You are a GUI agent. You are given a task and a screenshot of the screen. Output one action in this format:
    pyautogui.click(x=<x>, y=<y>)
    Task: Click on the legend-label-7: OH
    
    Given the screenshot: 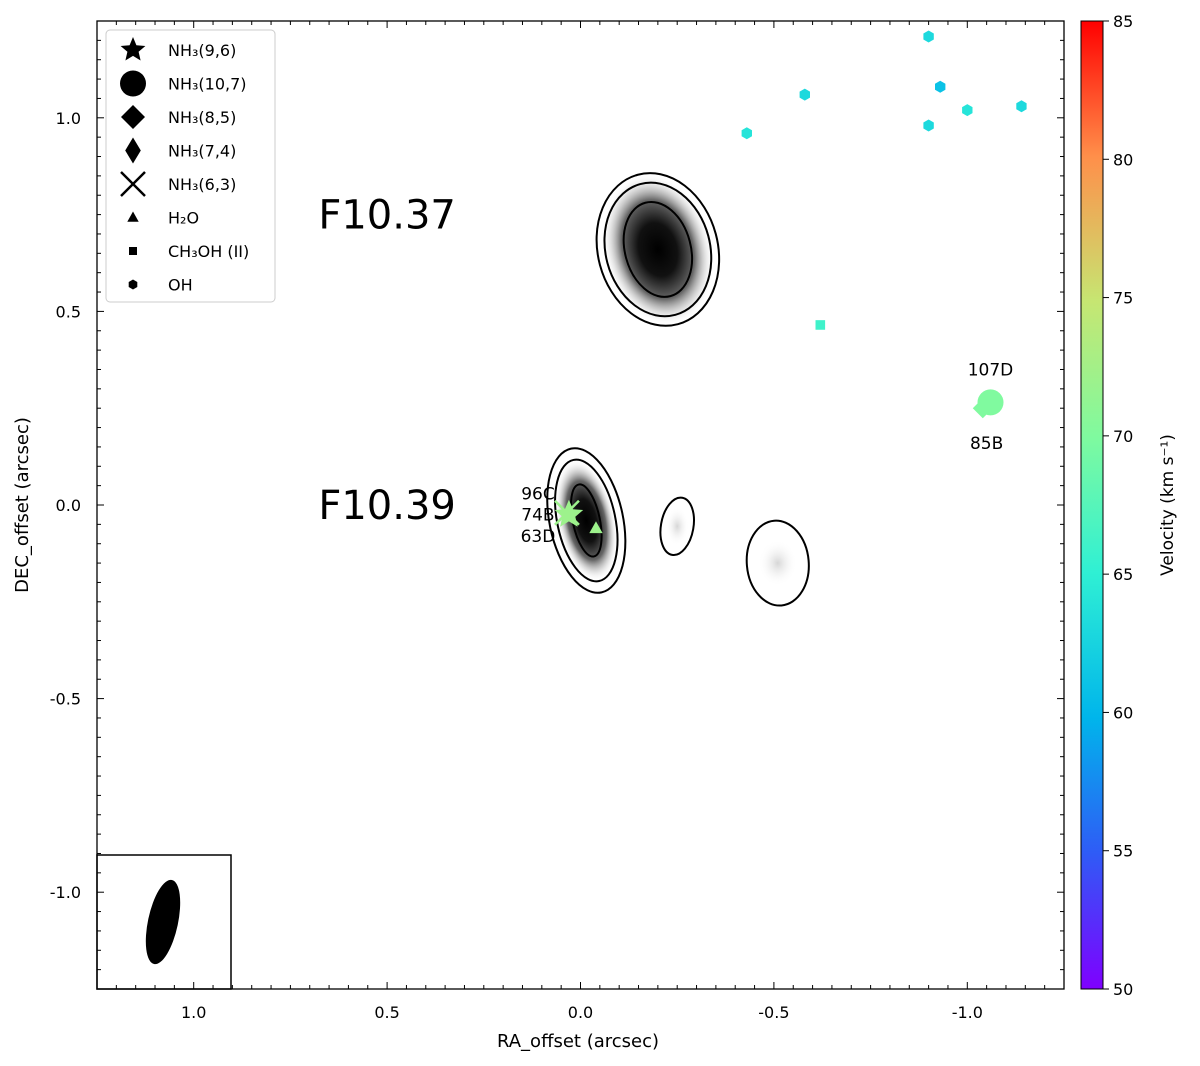 What is the action you would take?
    pyautogui.click(x=180, y=285)
    